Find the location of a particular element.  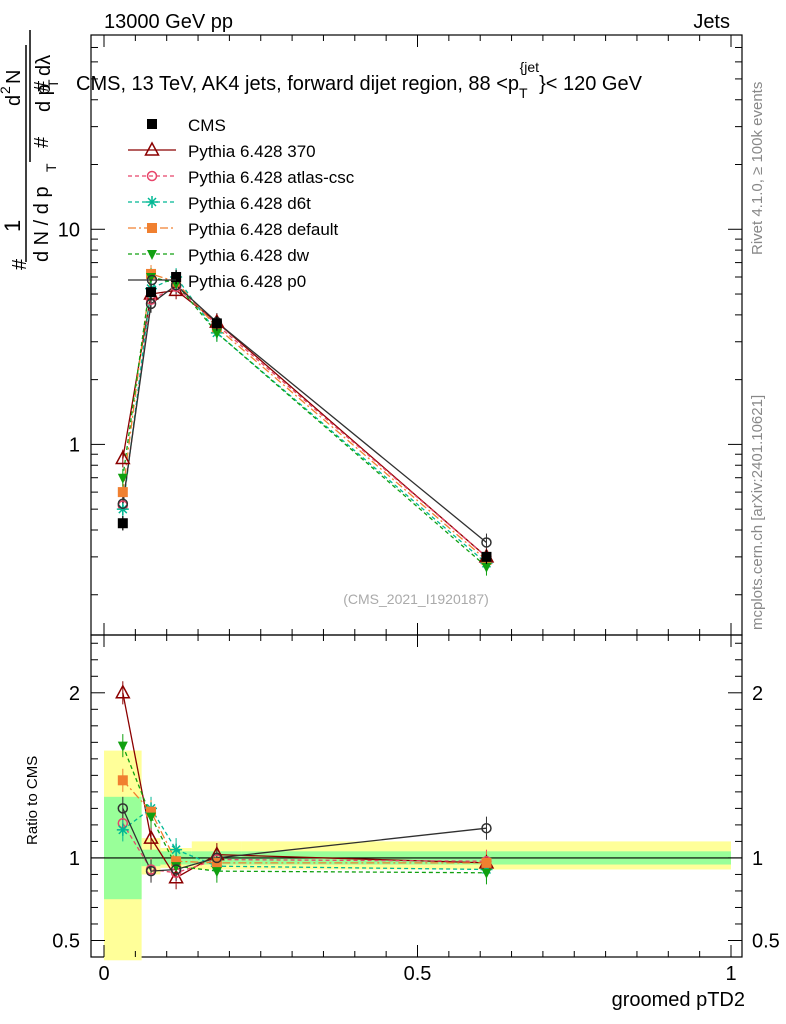

legend-label: Pythia 6.428 atlas-csc is located at coordinates (271, 177).